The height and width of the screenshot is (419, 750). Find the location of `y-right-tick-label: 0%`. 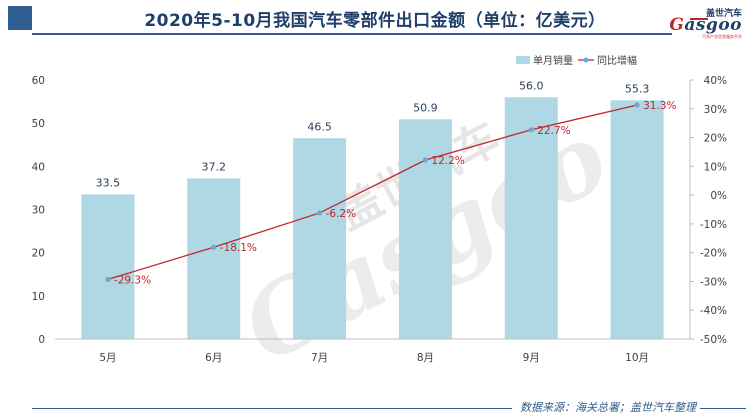

y-right-tick-label: 0% is located at coordinates (718, 196).